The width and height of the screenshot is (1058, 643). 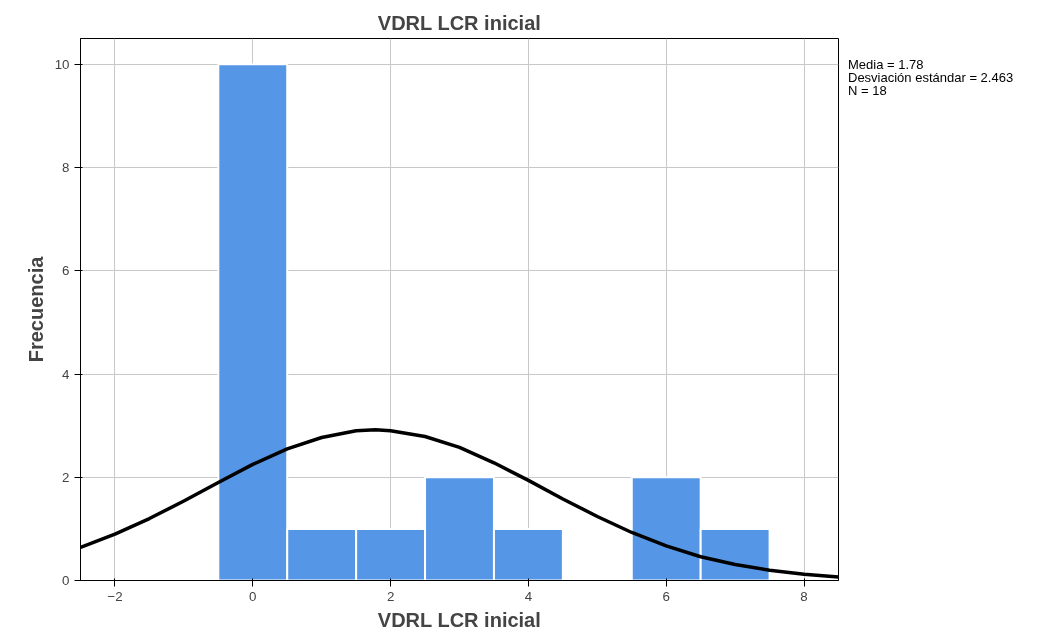 I want to click on chart-title: VDRL LCR inicial, so click(x=459, y=22).